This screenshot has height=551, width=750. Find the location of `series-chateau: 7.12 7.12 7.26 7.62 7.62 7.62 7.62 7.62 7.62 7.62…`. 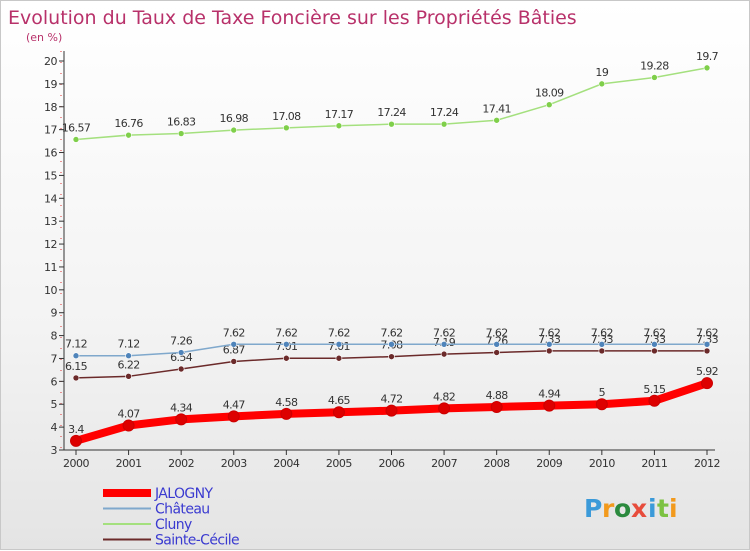

series-chateau: 7.12 7.12 7.26 7.62 7.62 7.62 7.62 7.62 7.62 7.62… is located at coordinates (392, 343).